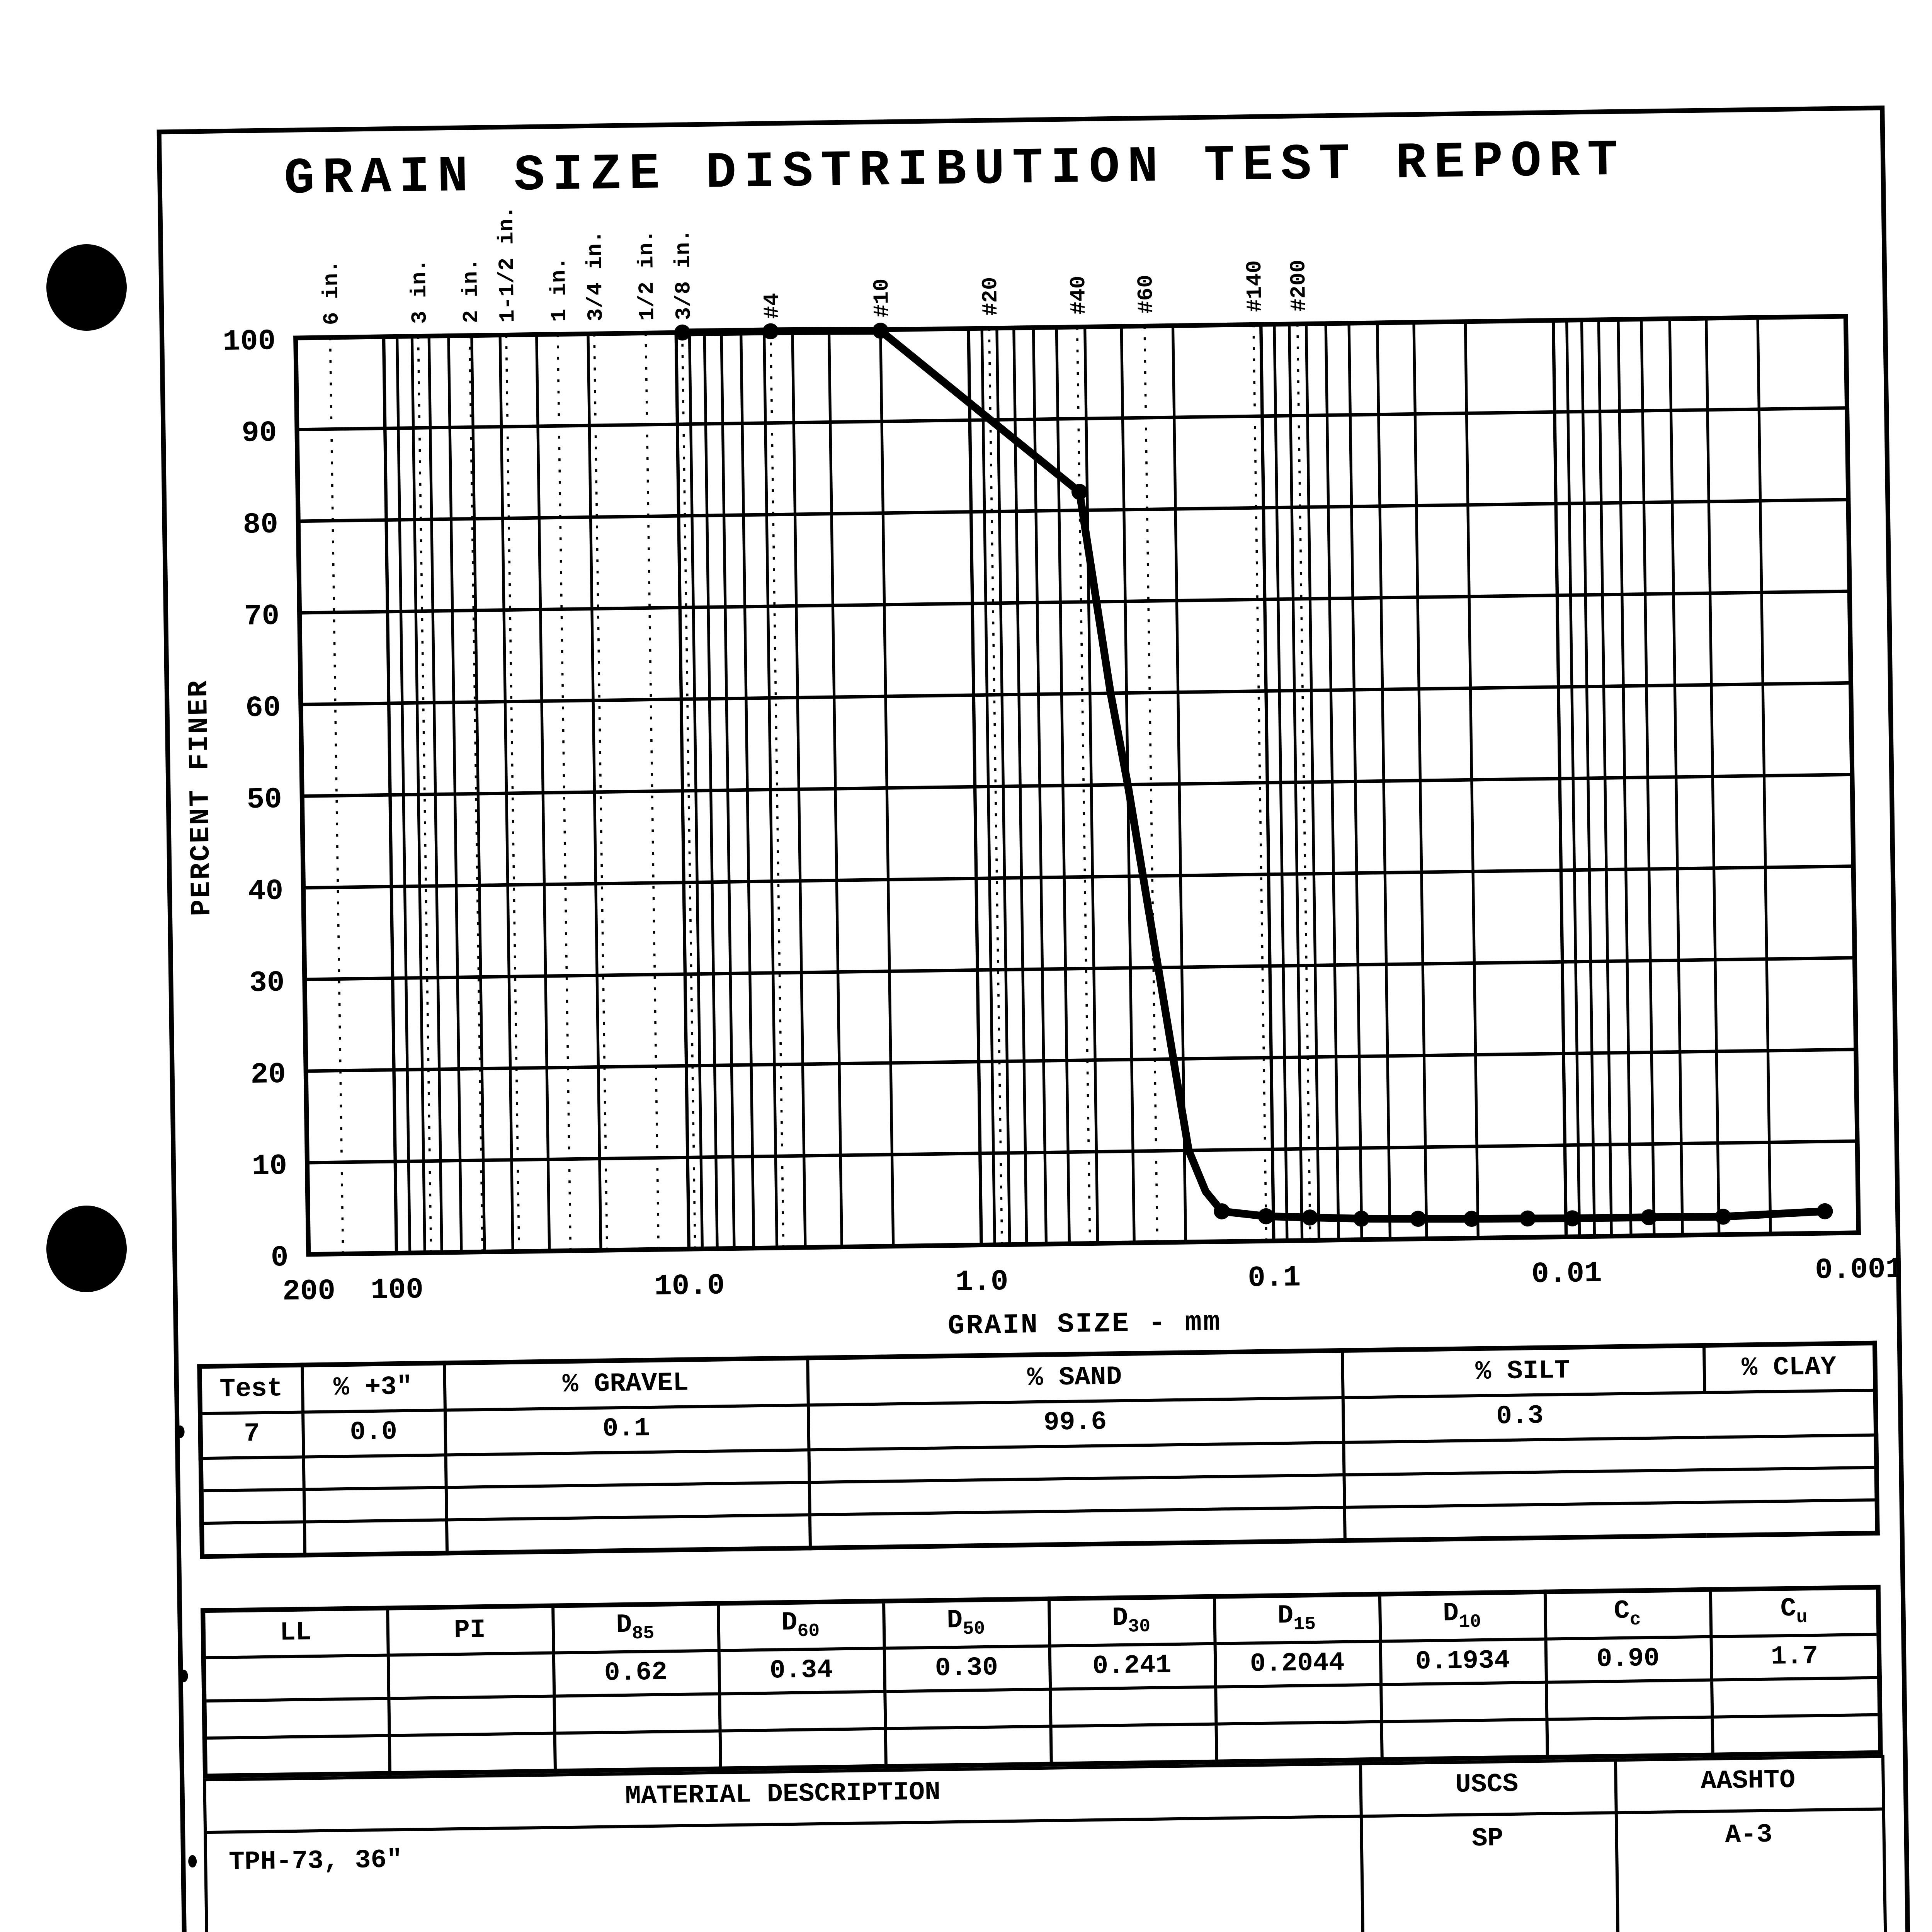 This screenshot has width=1932, height=1932. I want to click on params-column-header: Cc, so click(1628, 1614).